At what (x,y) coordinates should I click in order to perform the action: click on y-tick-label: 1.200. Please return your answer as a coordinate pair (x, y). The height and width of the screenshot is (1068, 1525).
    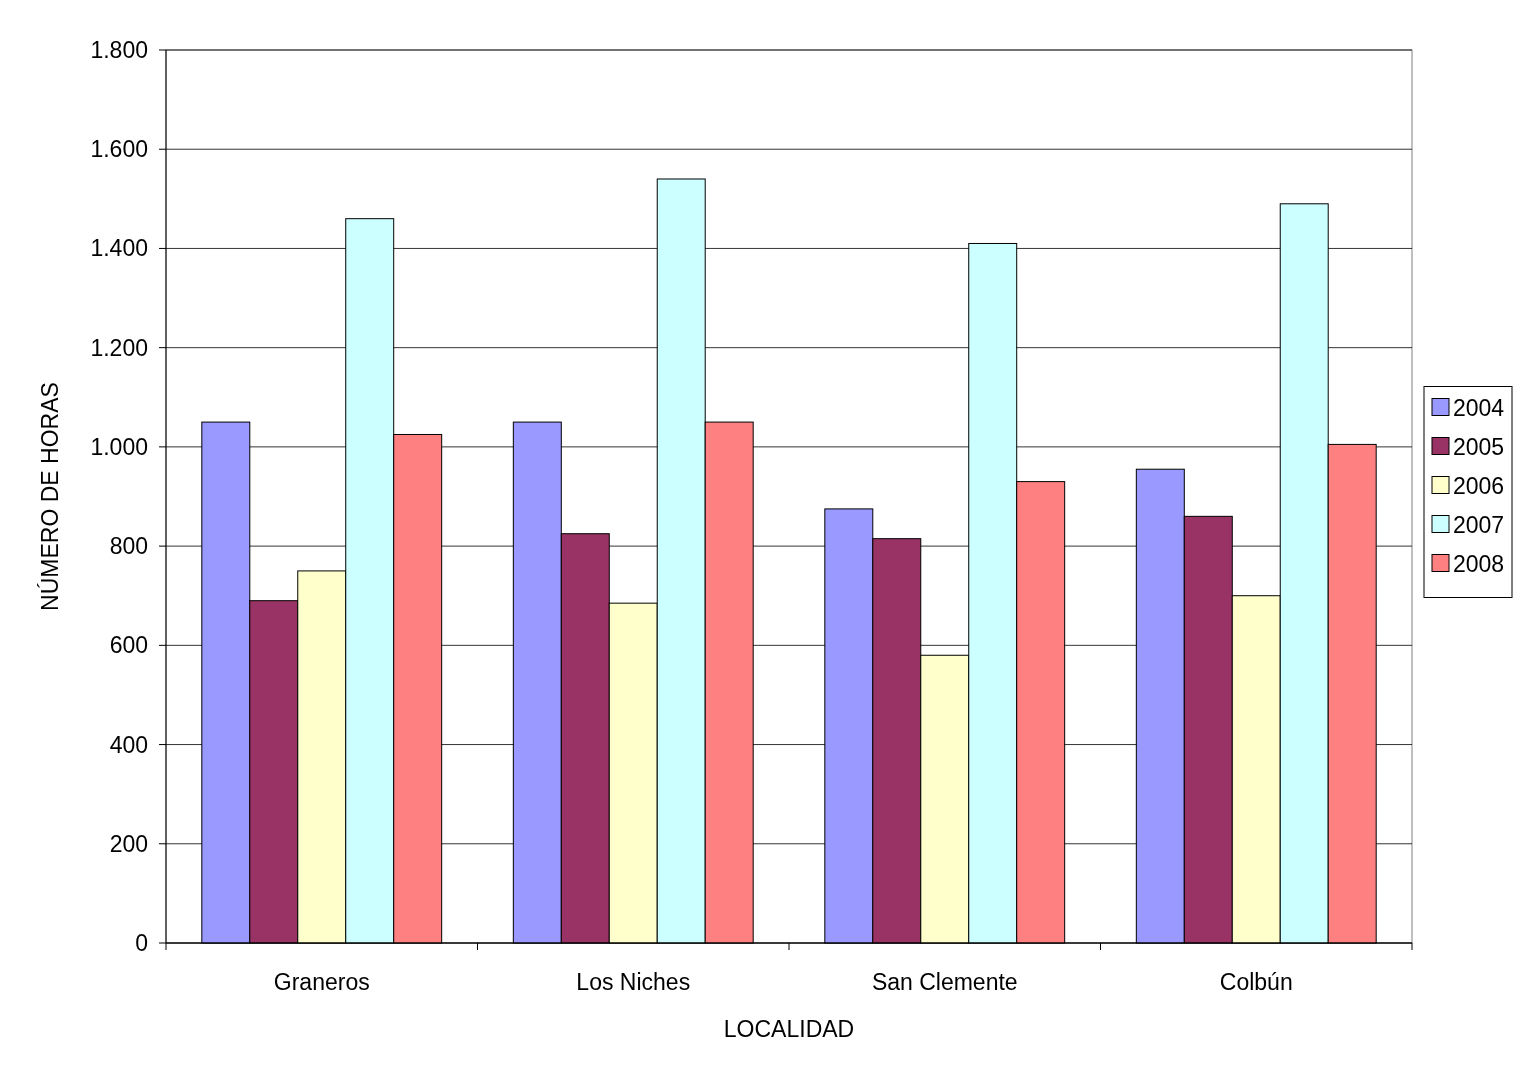
    Looking at the image, I should click on (119, 347).